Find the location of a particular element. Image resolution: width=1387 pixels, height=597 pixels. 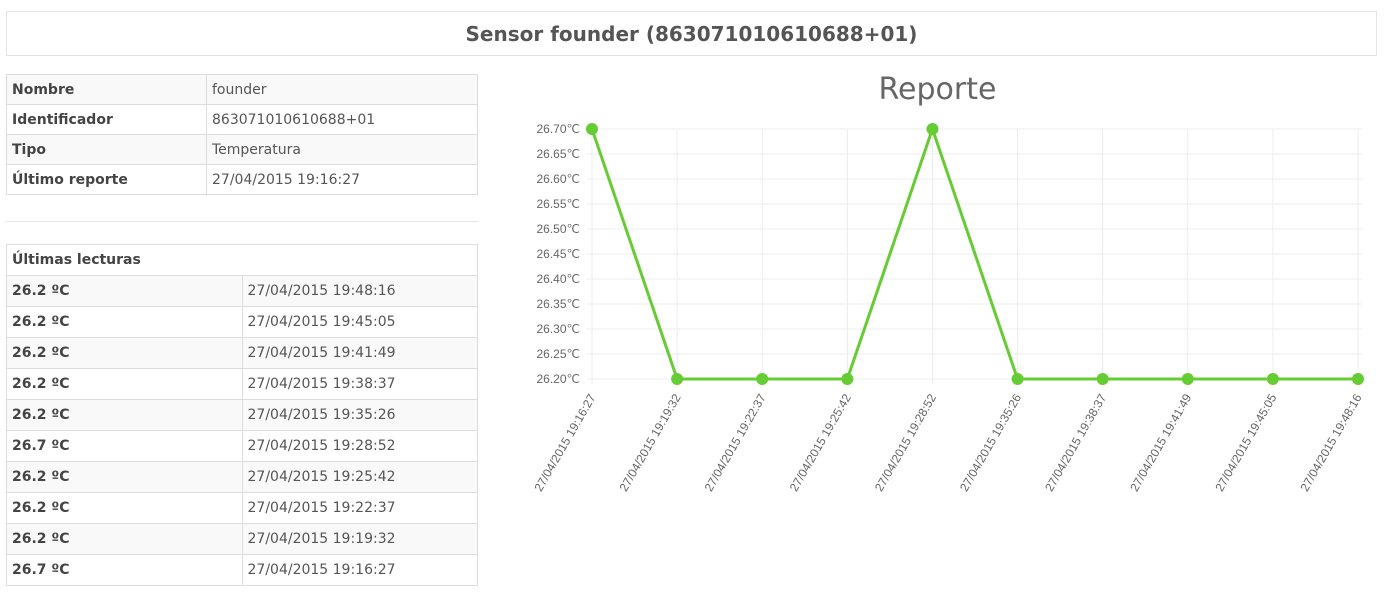

info-label: Nombre is located at coordinates (106, 89).